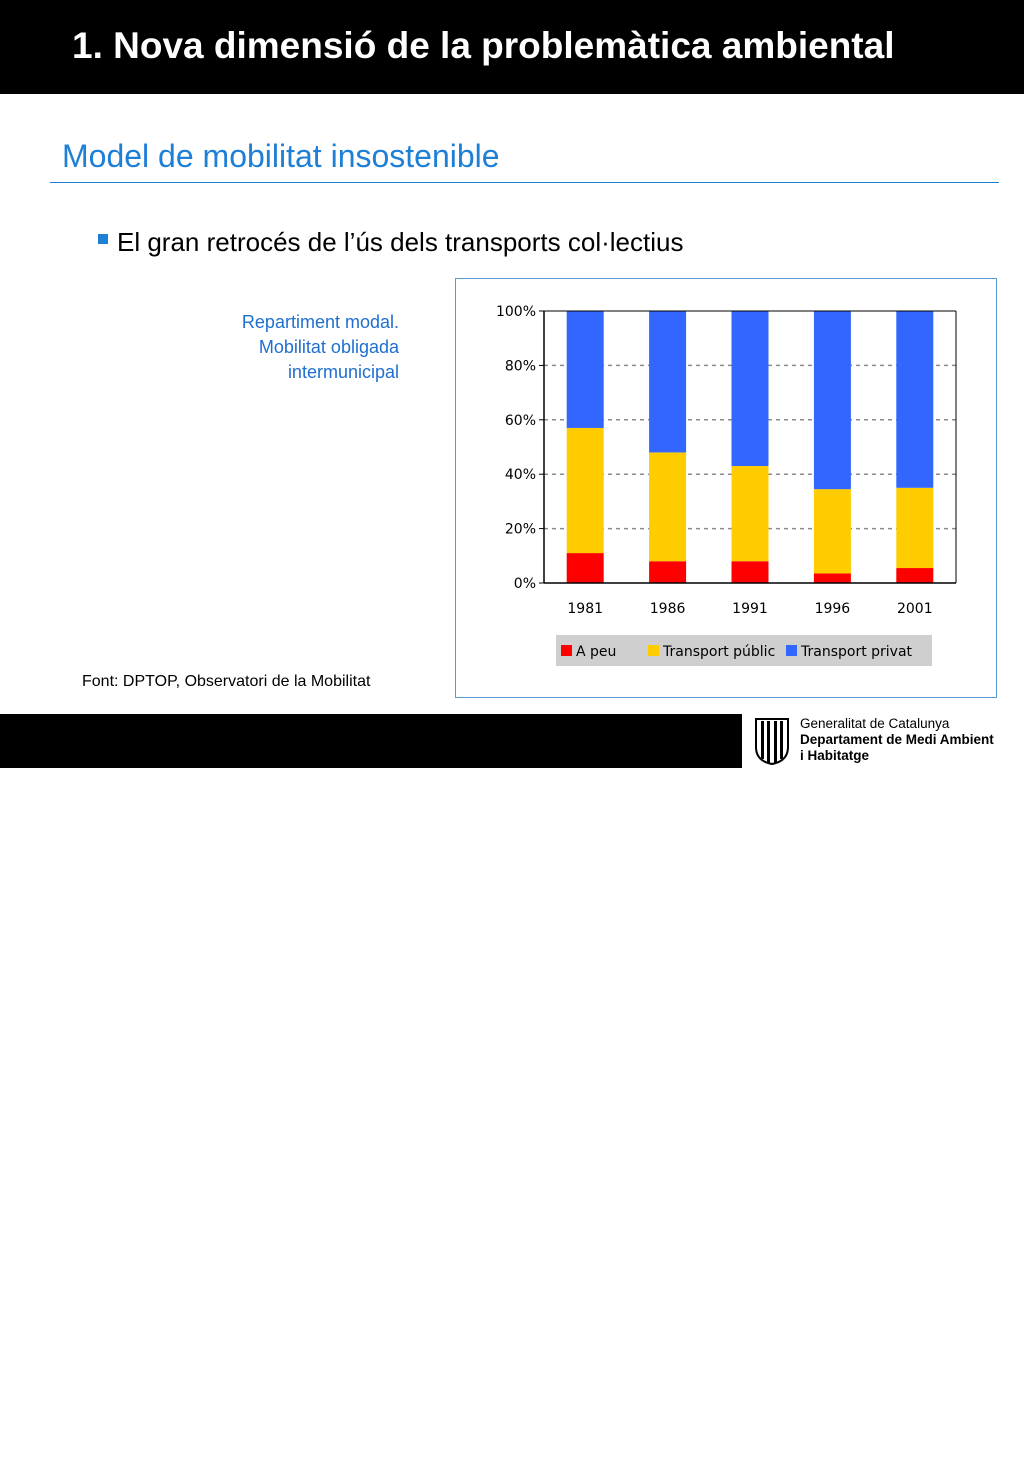  Describe the element at coordinates (585, 609) in the screenshot. I see `x-tick-label: 1981` at that location.